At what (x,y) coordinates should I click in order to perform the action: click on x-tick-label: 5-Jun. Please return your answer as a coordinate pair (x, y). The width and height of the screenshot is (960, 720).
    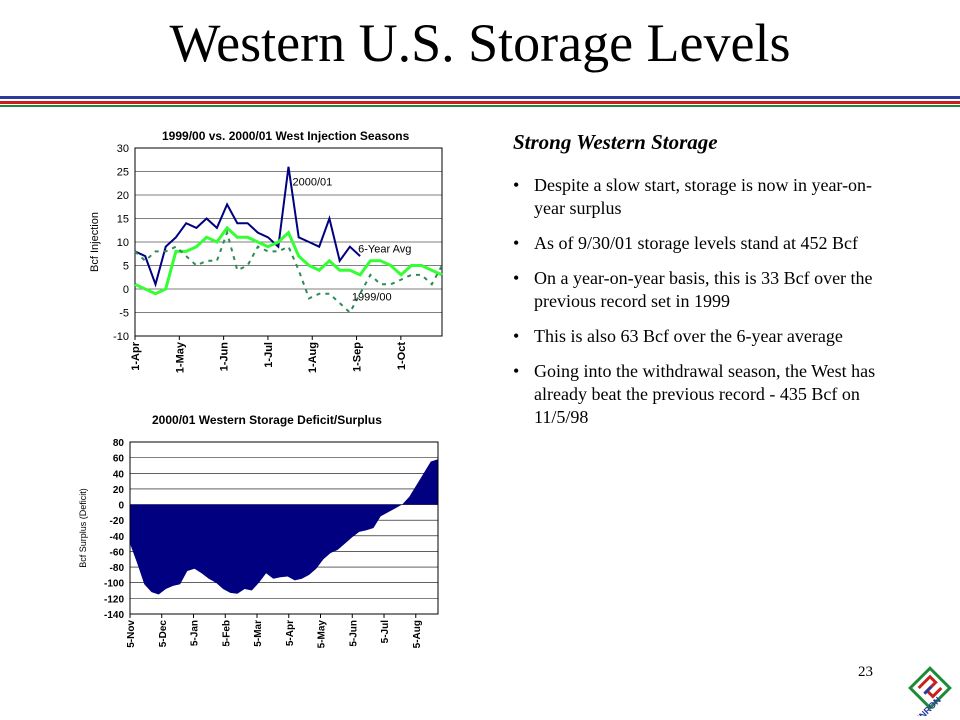
    Looking at the image, I should click on (353, 633).